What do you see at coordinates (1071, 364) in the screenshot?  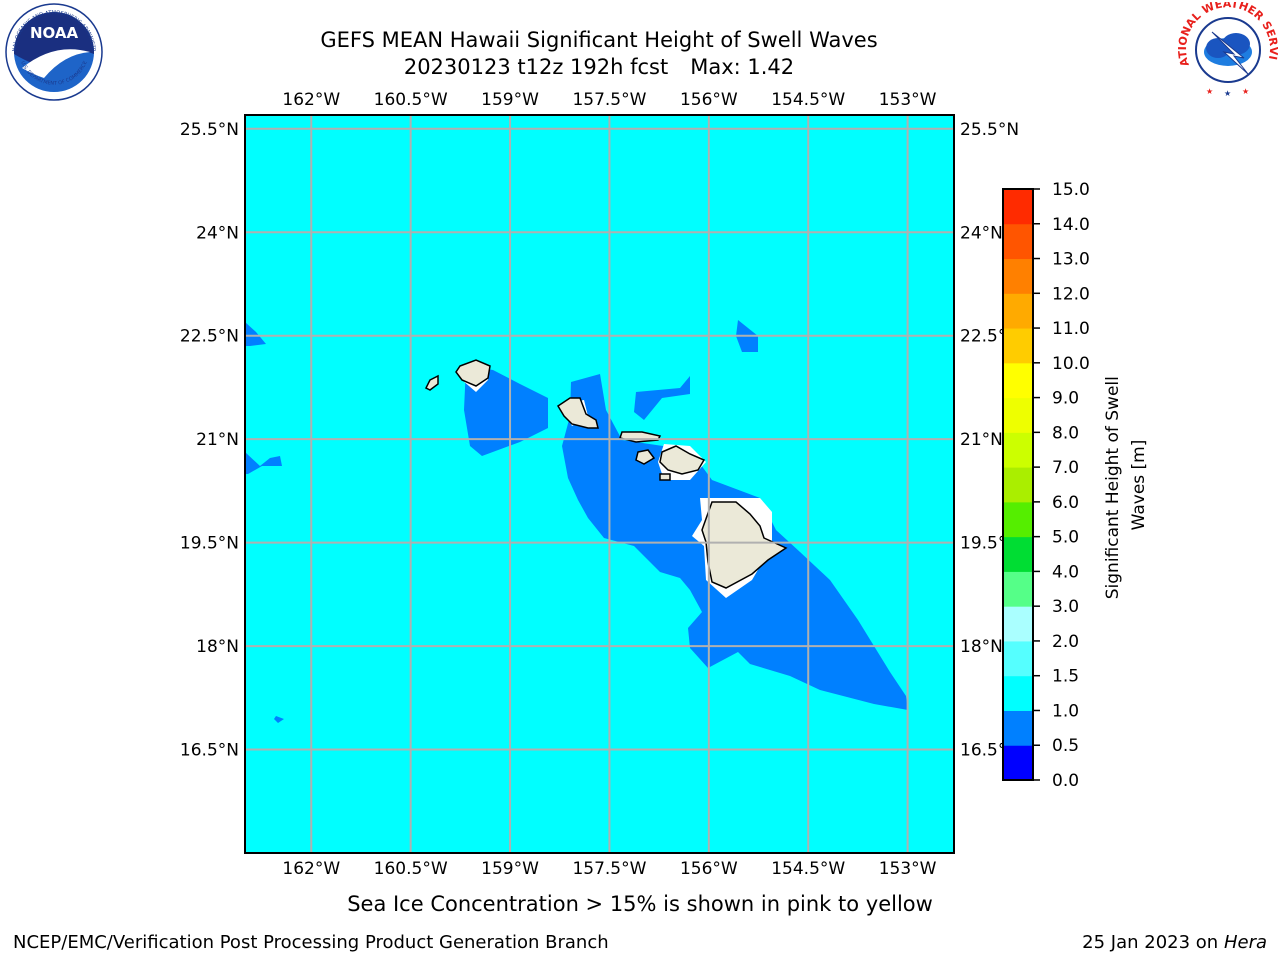 I see `colorbar-tick-label: 10.0` at bounding box center [1071, 364].